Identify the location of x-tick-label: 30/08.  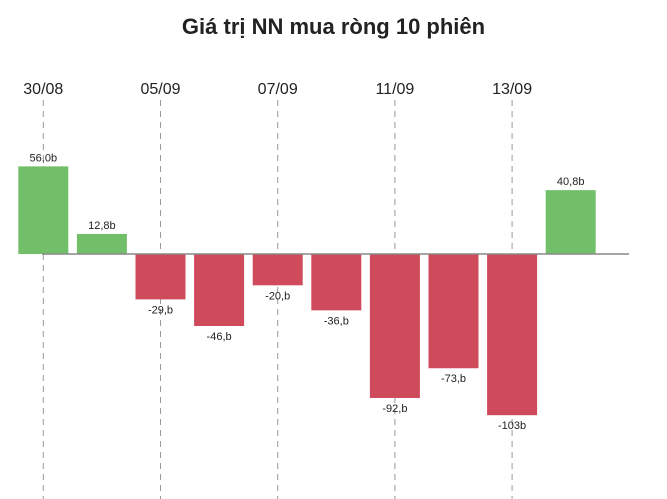
(43, 89).